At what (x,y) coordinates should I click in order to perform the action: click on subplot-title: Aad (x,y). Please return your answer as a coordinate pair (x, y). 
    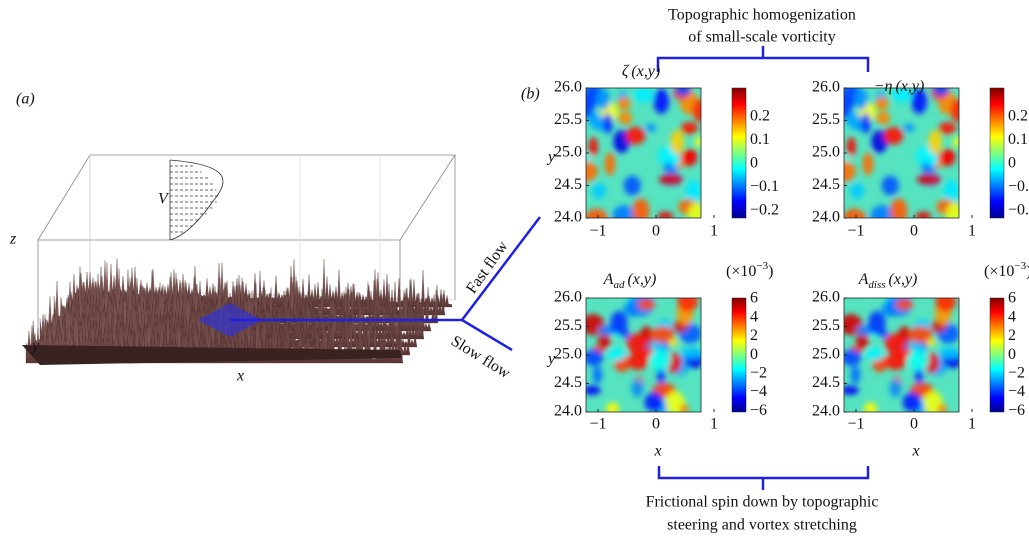
    Looking at the image, I should click on (630, 281).